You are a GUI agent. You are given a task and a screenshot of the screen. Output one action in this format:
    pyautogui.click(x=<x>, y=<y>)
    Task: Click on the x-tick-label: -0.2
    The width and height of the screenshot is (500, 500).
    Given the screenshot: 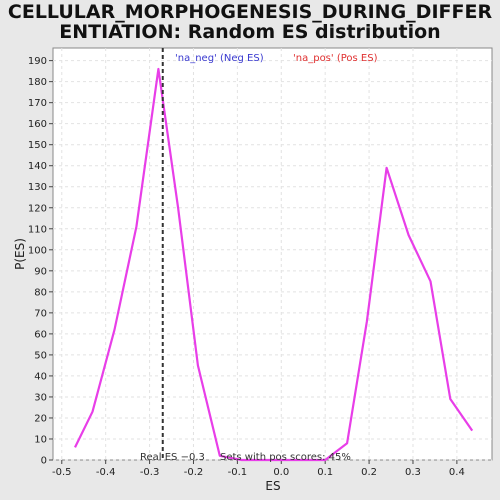 What is the action you would take?
    pyautogui.click(x=194, y=472)
    